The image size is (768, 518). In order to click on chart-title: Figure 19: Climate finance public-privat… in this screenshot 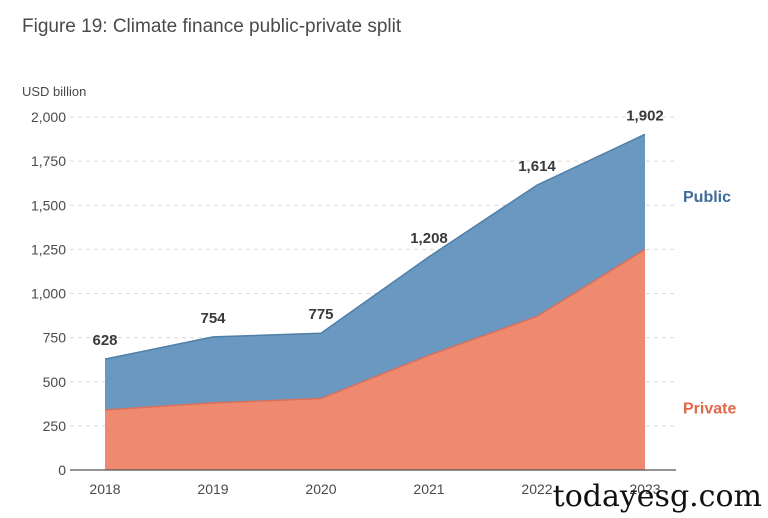, I will do `click(212, 26)`.